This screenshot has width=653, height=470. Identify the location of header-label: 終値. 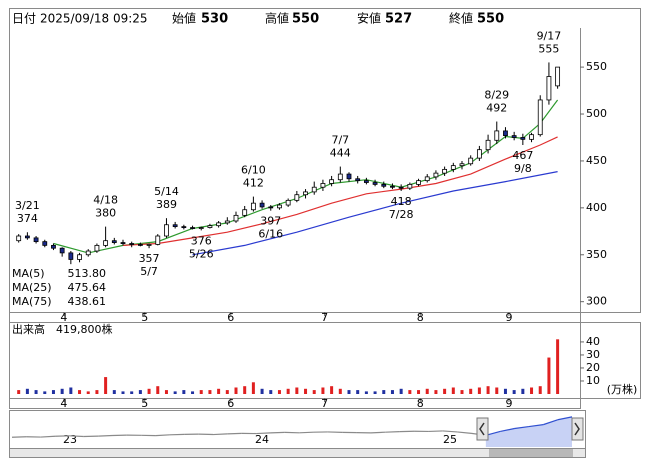
(461, 18).